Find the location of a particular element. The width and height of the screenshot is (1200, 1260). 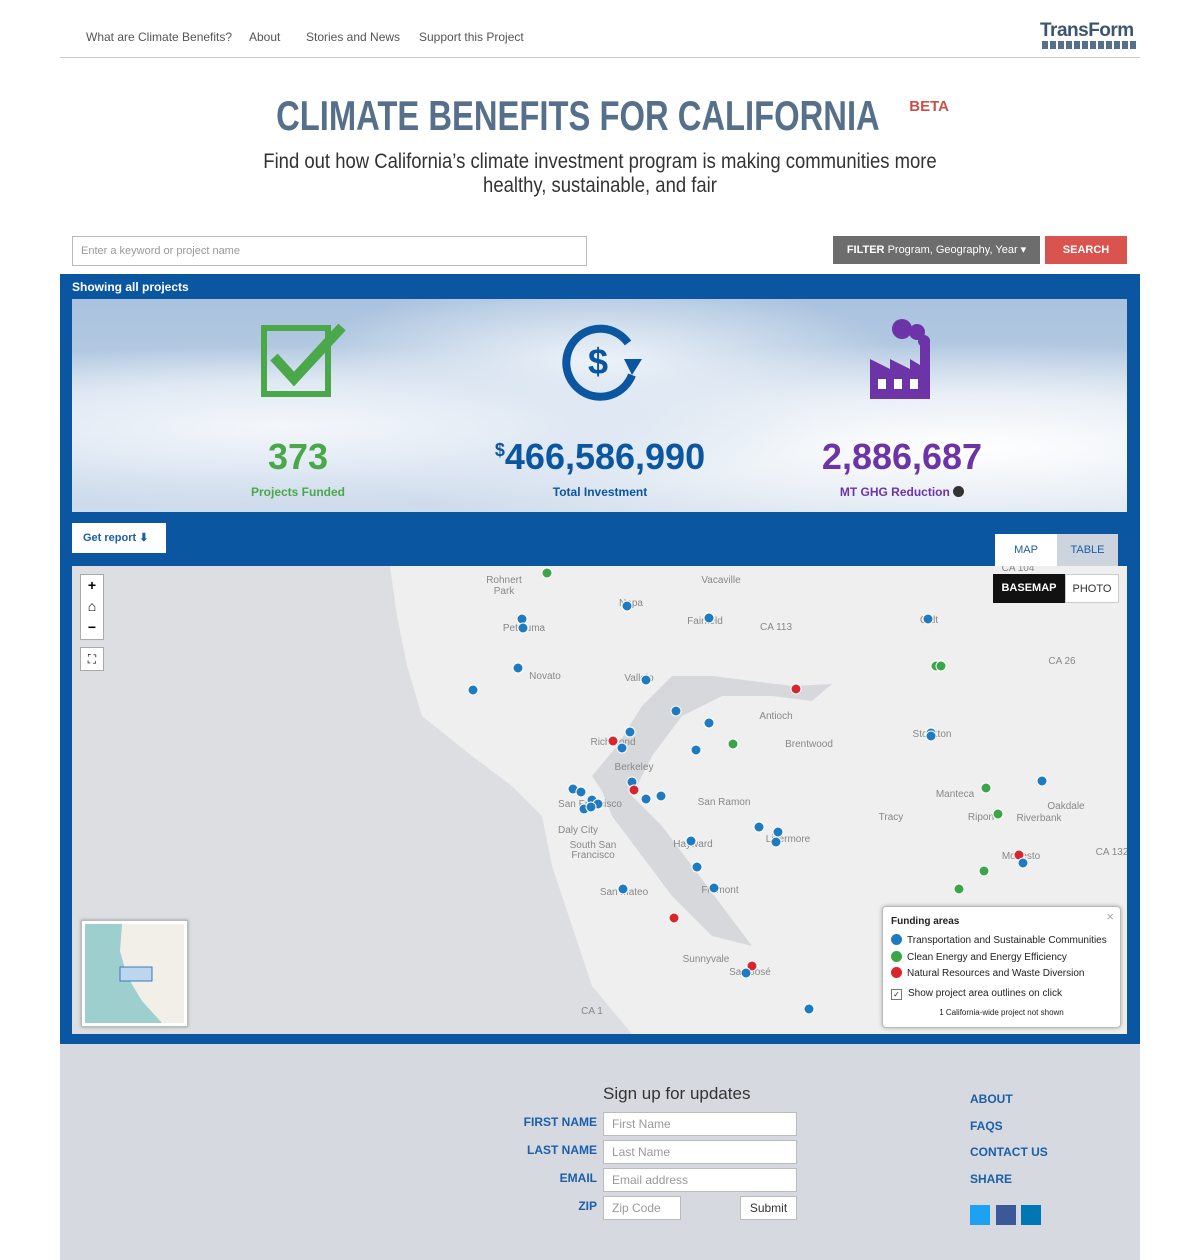

footer-link: FAQS is located at coordinates (986, 1126).